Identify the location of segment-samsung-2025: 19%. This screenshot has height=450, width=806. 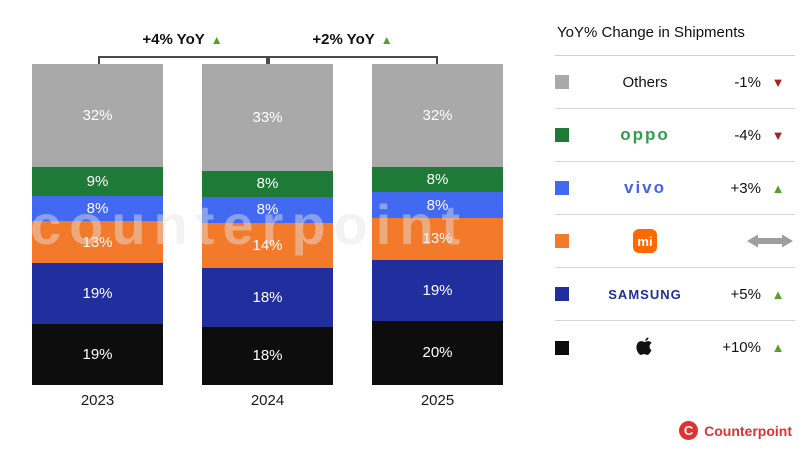
(437, 290).